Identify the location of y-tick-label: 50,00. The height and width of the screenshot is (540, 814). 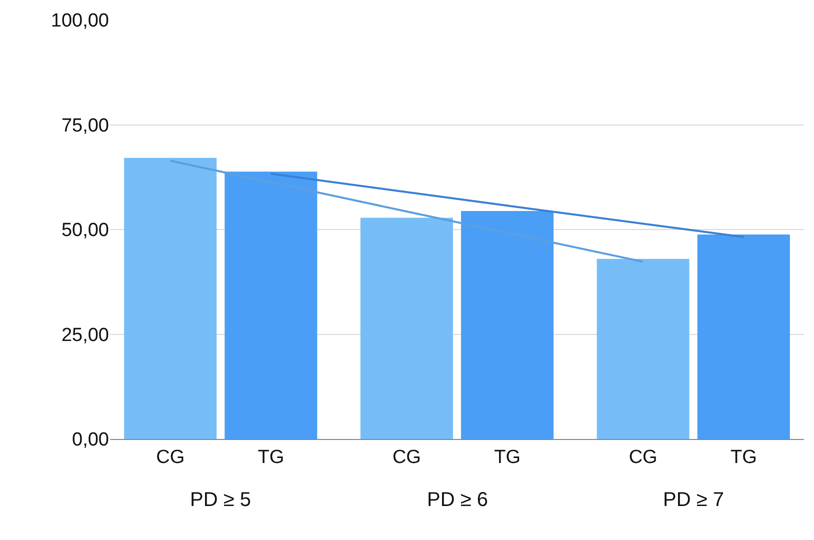
(85, 231).